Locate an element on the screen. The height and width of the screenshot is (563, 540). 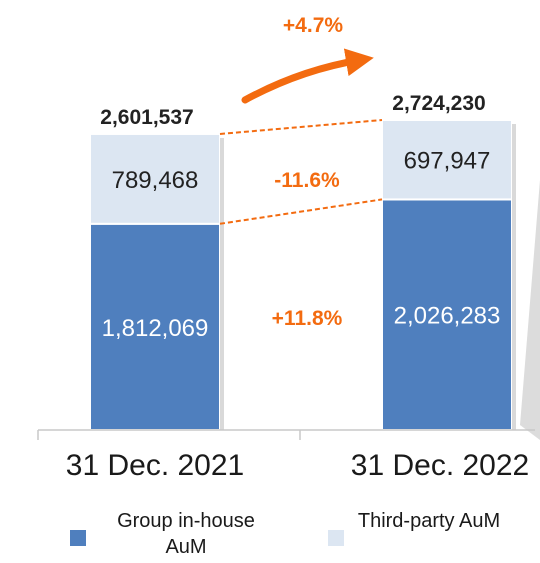
value-label-third-party-2021: 789,468 is located at coordinates (155, 180).